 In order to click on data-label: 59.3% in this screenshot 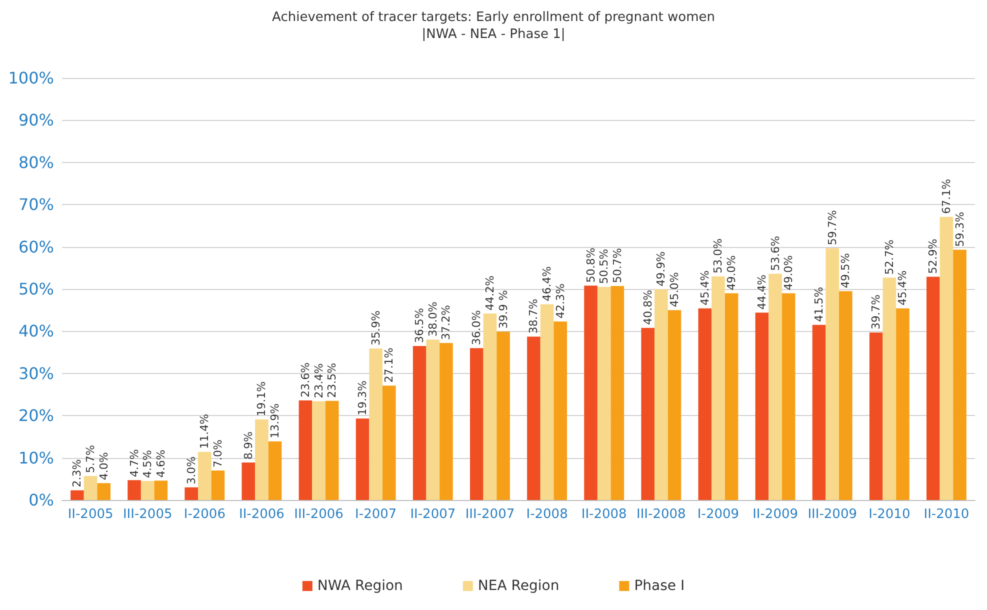, I will do `click(959, 229)`.